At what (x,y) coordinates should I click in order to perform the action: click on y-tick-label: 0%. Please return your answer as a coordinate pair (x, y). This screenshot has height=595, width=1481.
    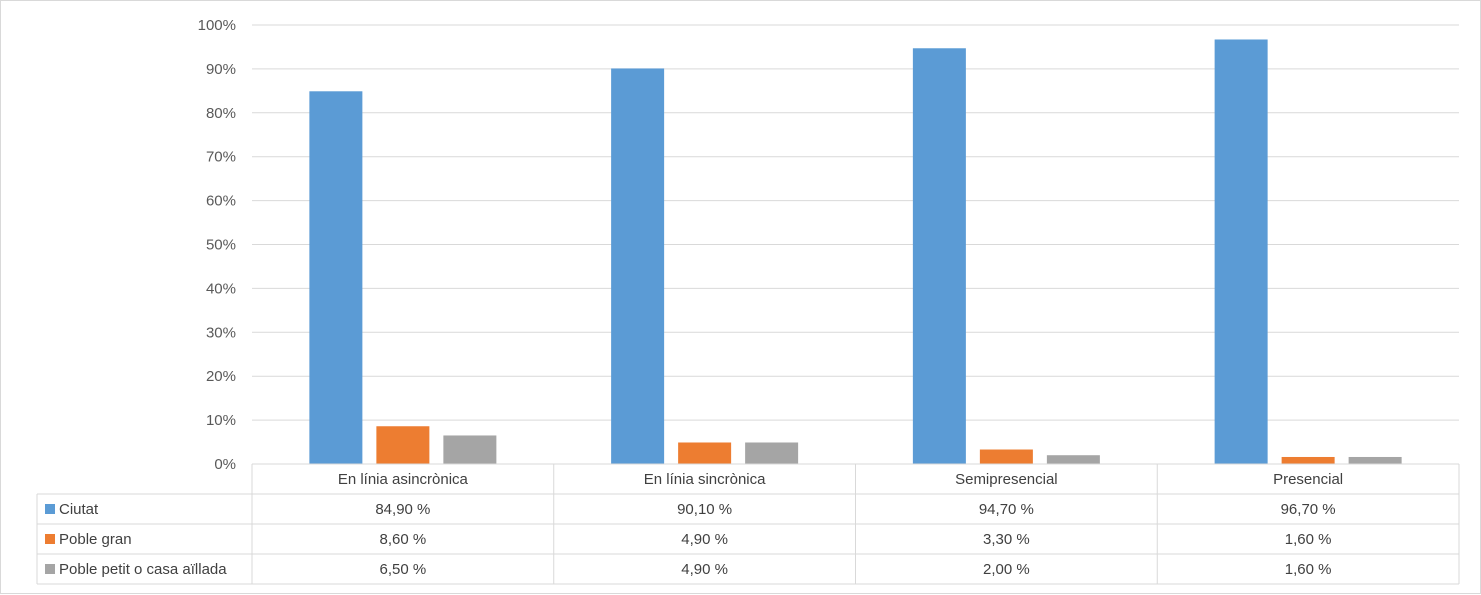
    Looking at the image, I should click on (225, 464).